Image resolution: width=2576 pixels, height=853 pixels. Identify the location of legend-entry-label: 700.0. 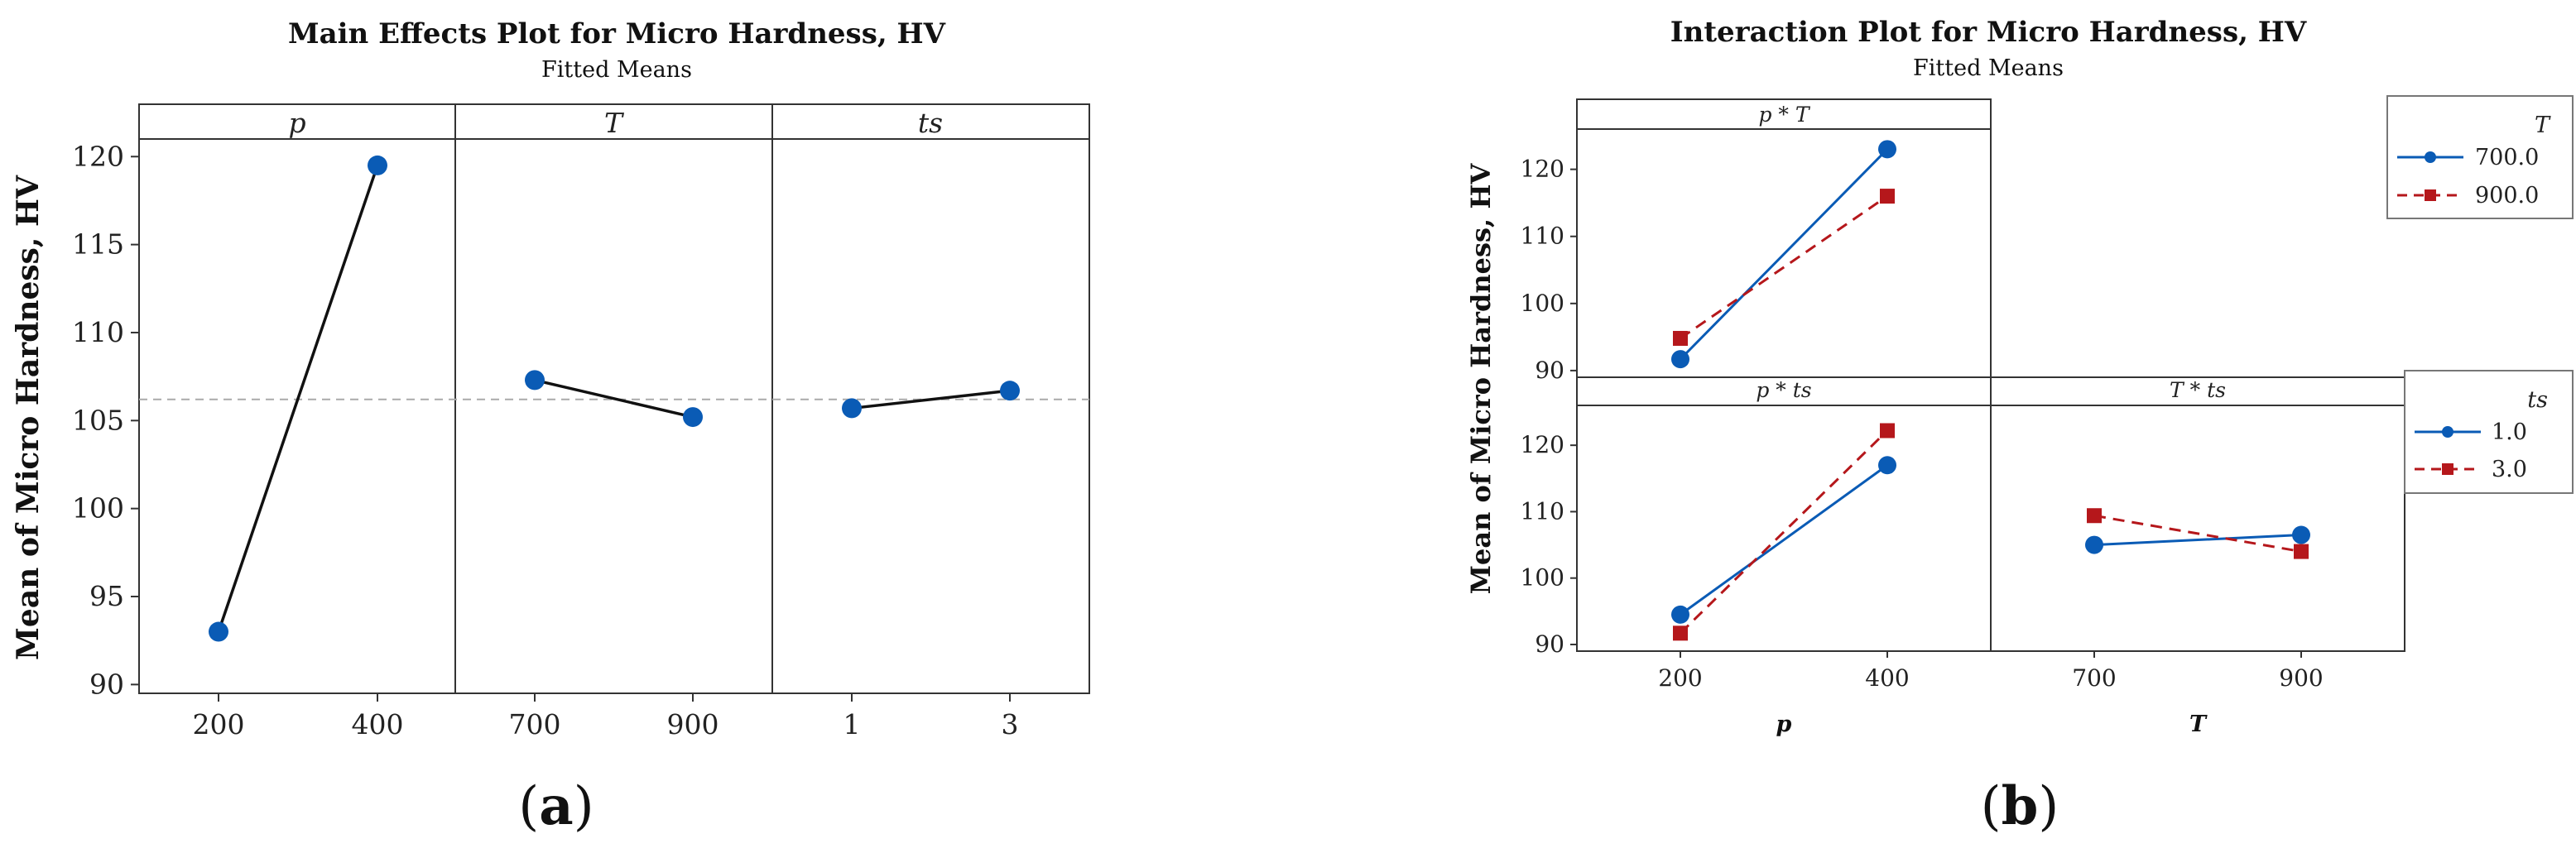
(2507, 157).